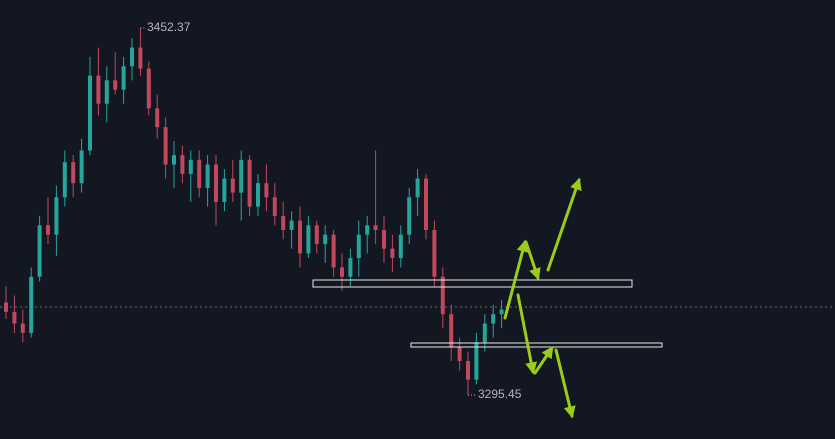 The image size is (835, 439). What do you see at coordinates (500, 394) in the screenshot?
I see `low-label: 3295.45` at bounding box center [500, 394].